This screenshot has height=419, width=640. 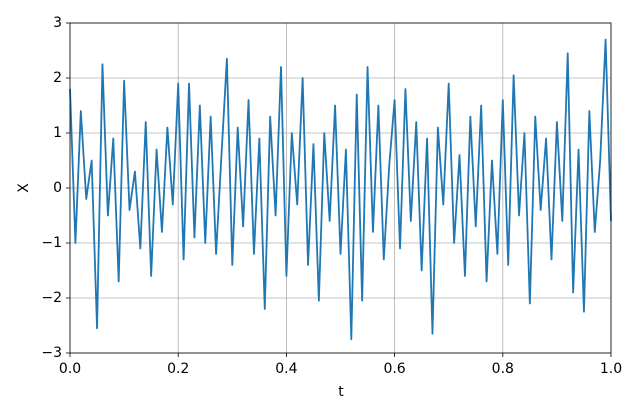 I want to click on y-tick-label: −1, so click(x=51, y=243).